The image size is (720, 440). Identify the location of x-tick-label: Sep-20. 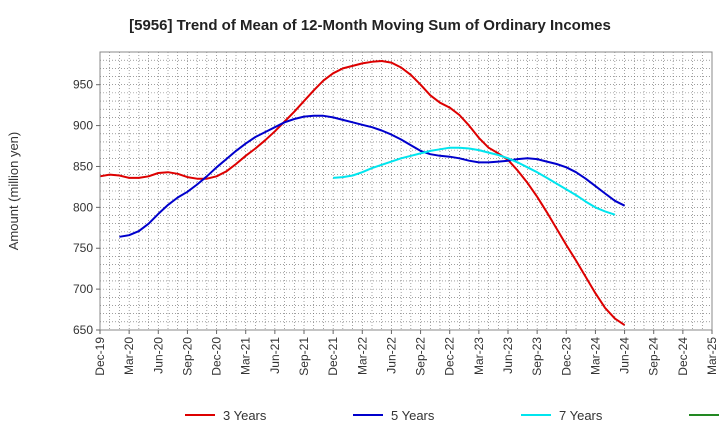
(187, 356).